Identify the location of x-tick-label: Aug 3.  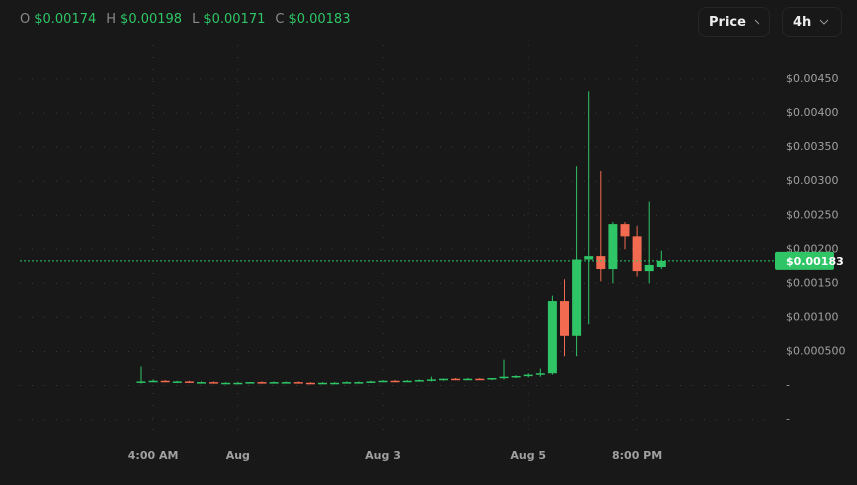
(383, 455).